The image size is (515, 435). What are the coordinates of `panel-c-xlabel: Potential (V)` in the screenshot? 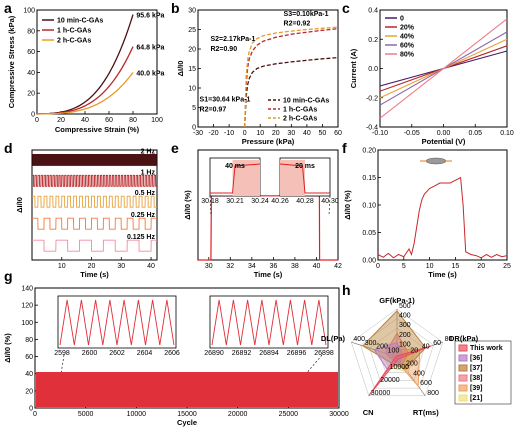 It's located at (444, 141).